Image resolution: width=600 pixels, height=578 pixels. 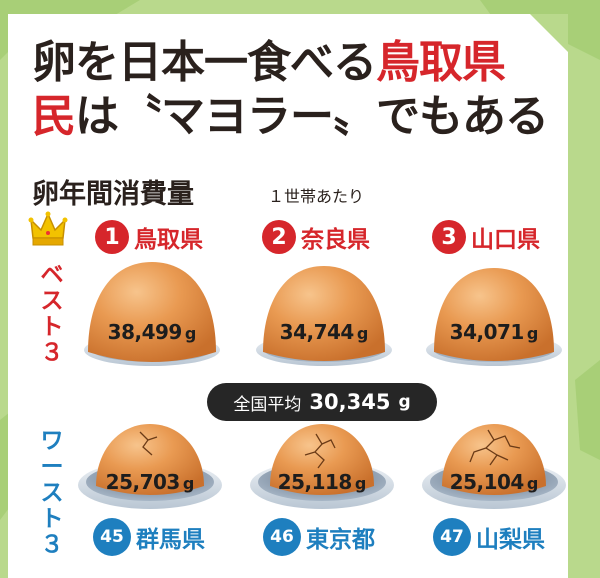 I want to click on headline-line-2-main: は〝マヨラー〟でもある, so click(x=312, y=116).